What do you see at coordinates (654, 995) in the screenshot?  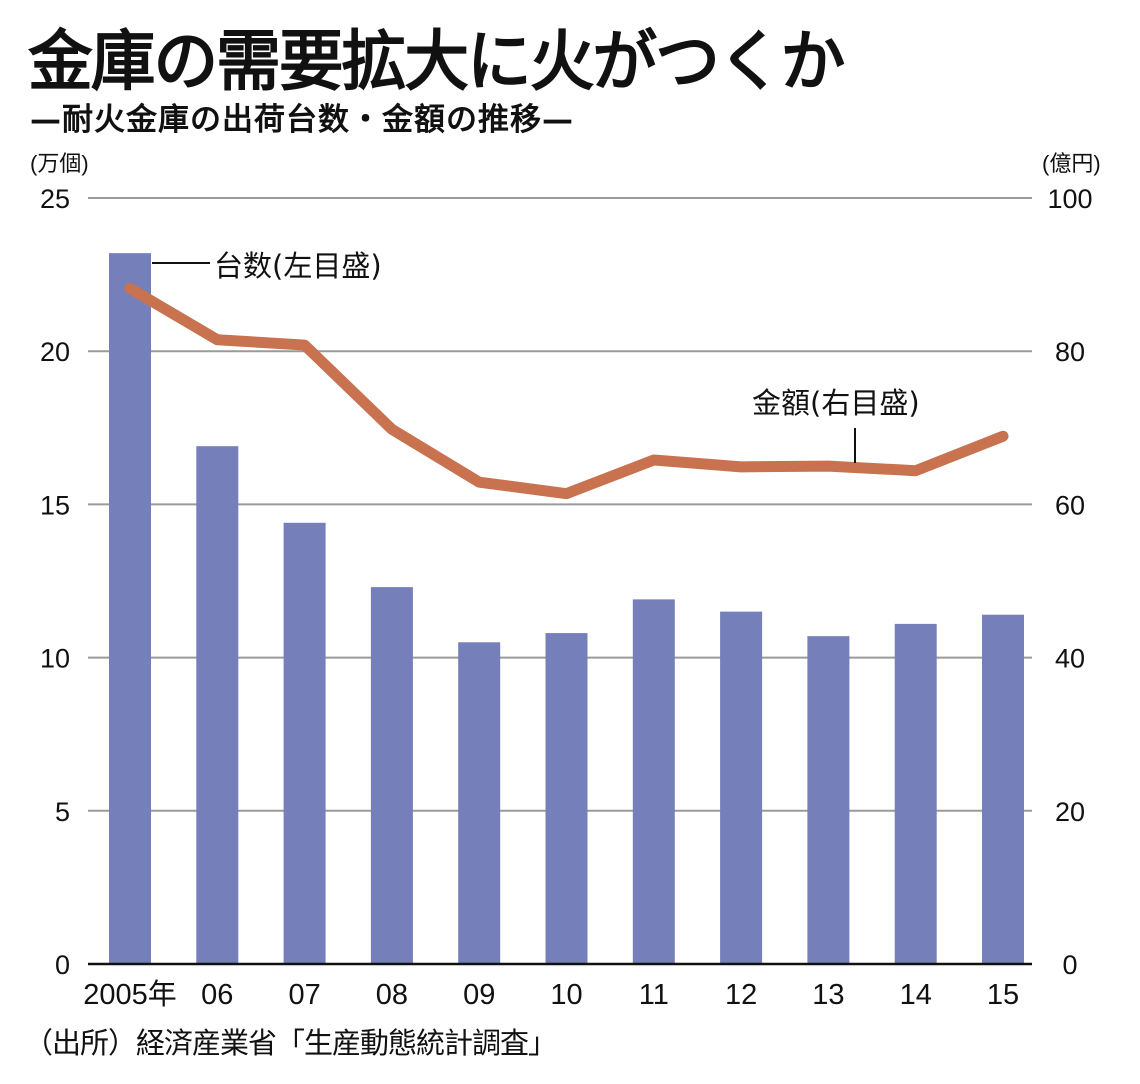 I see `x-axis-tick-label: 11` at bounding box center [654, 995].